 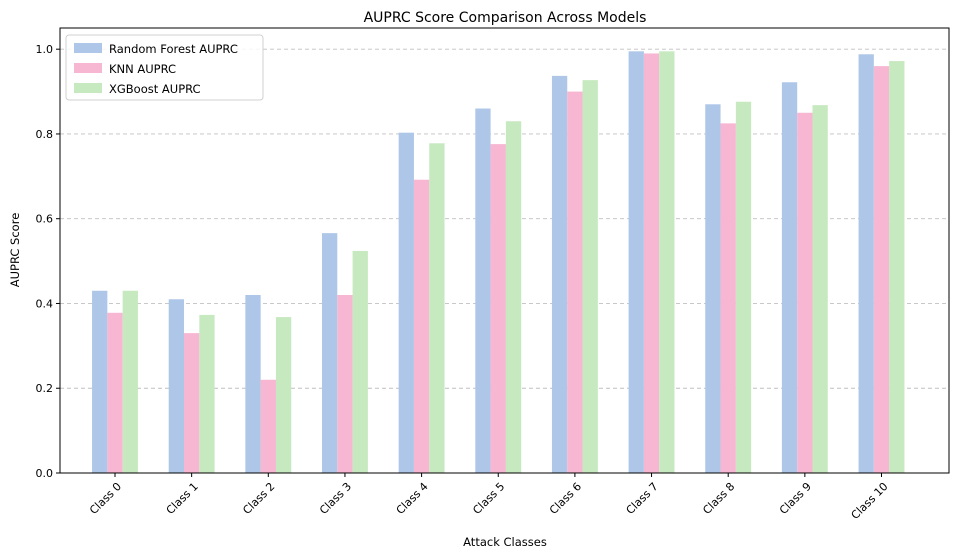 I want to click on y-tick-label: 0.2, so click(x=45, y=388).